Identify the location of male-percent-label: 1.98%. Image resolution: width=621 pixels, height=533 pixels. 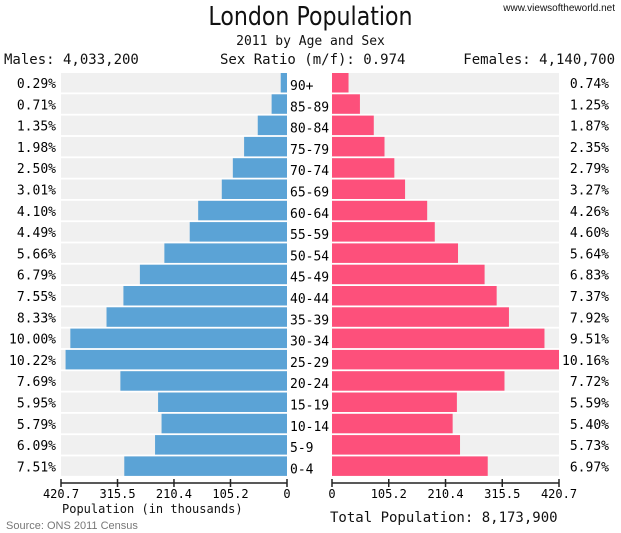
(36, 148).